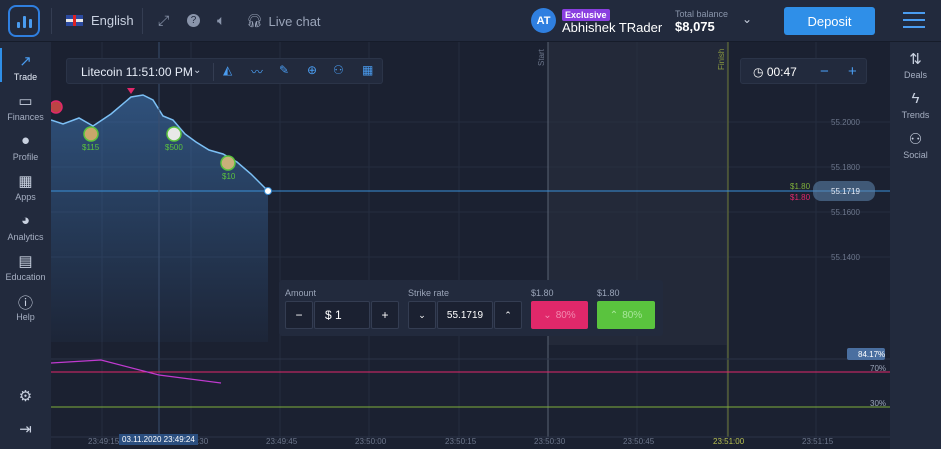 The height and width of the screenshot is (449, 941). I want to click on chart-toolbar: Litecoin 11:51:00 PM ⌄ ◭ 〰 ✎ ⊕ ⚇ ▦, so click(224, 71).